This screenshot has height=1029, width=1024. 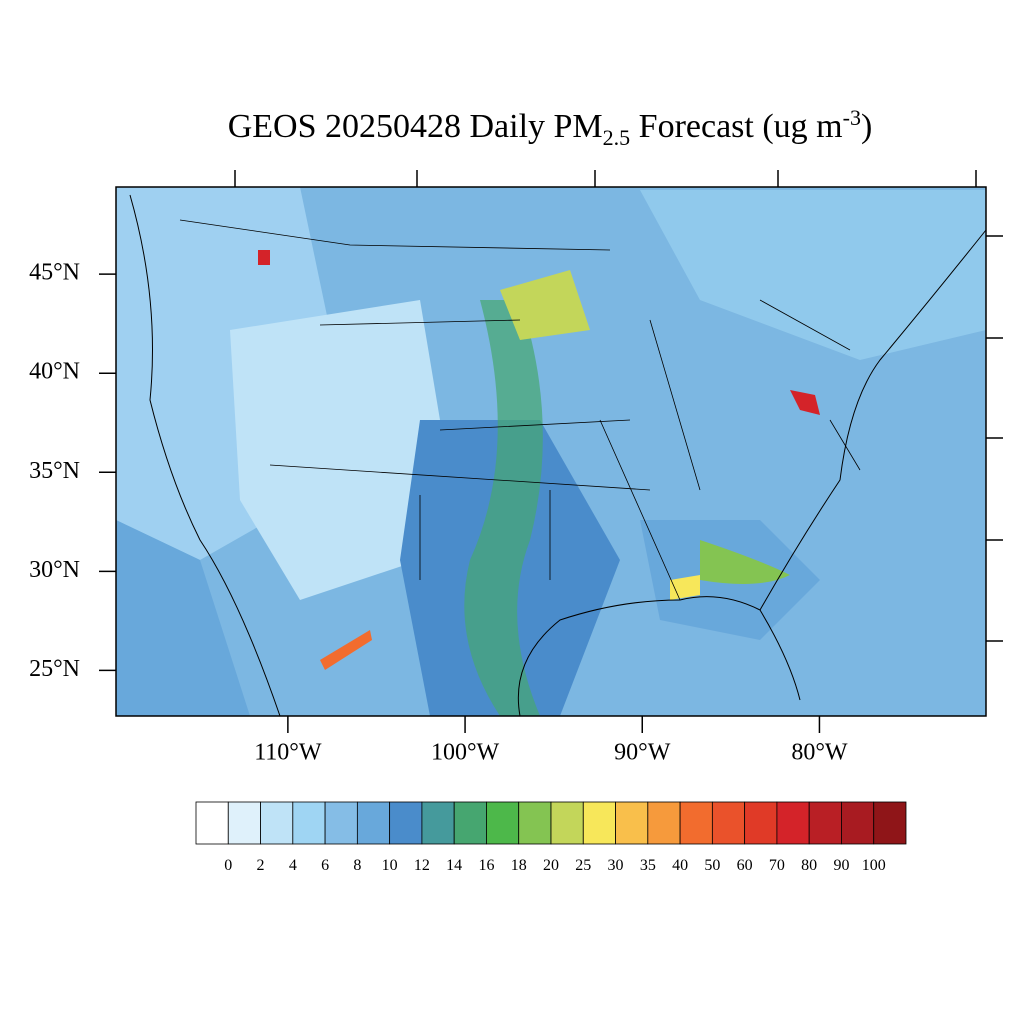 What do you see at coordinates (712, 865) in the screenshot?
I see `colorbar-label: 50` at bounding box center [712, 865].